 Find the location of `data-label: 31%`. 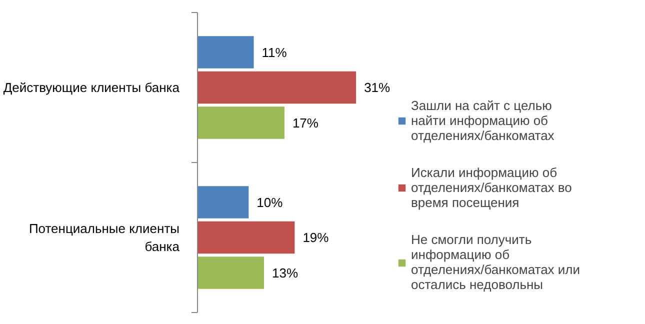

data-label: 31% is located at coordinates (377, 87).